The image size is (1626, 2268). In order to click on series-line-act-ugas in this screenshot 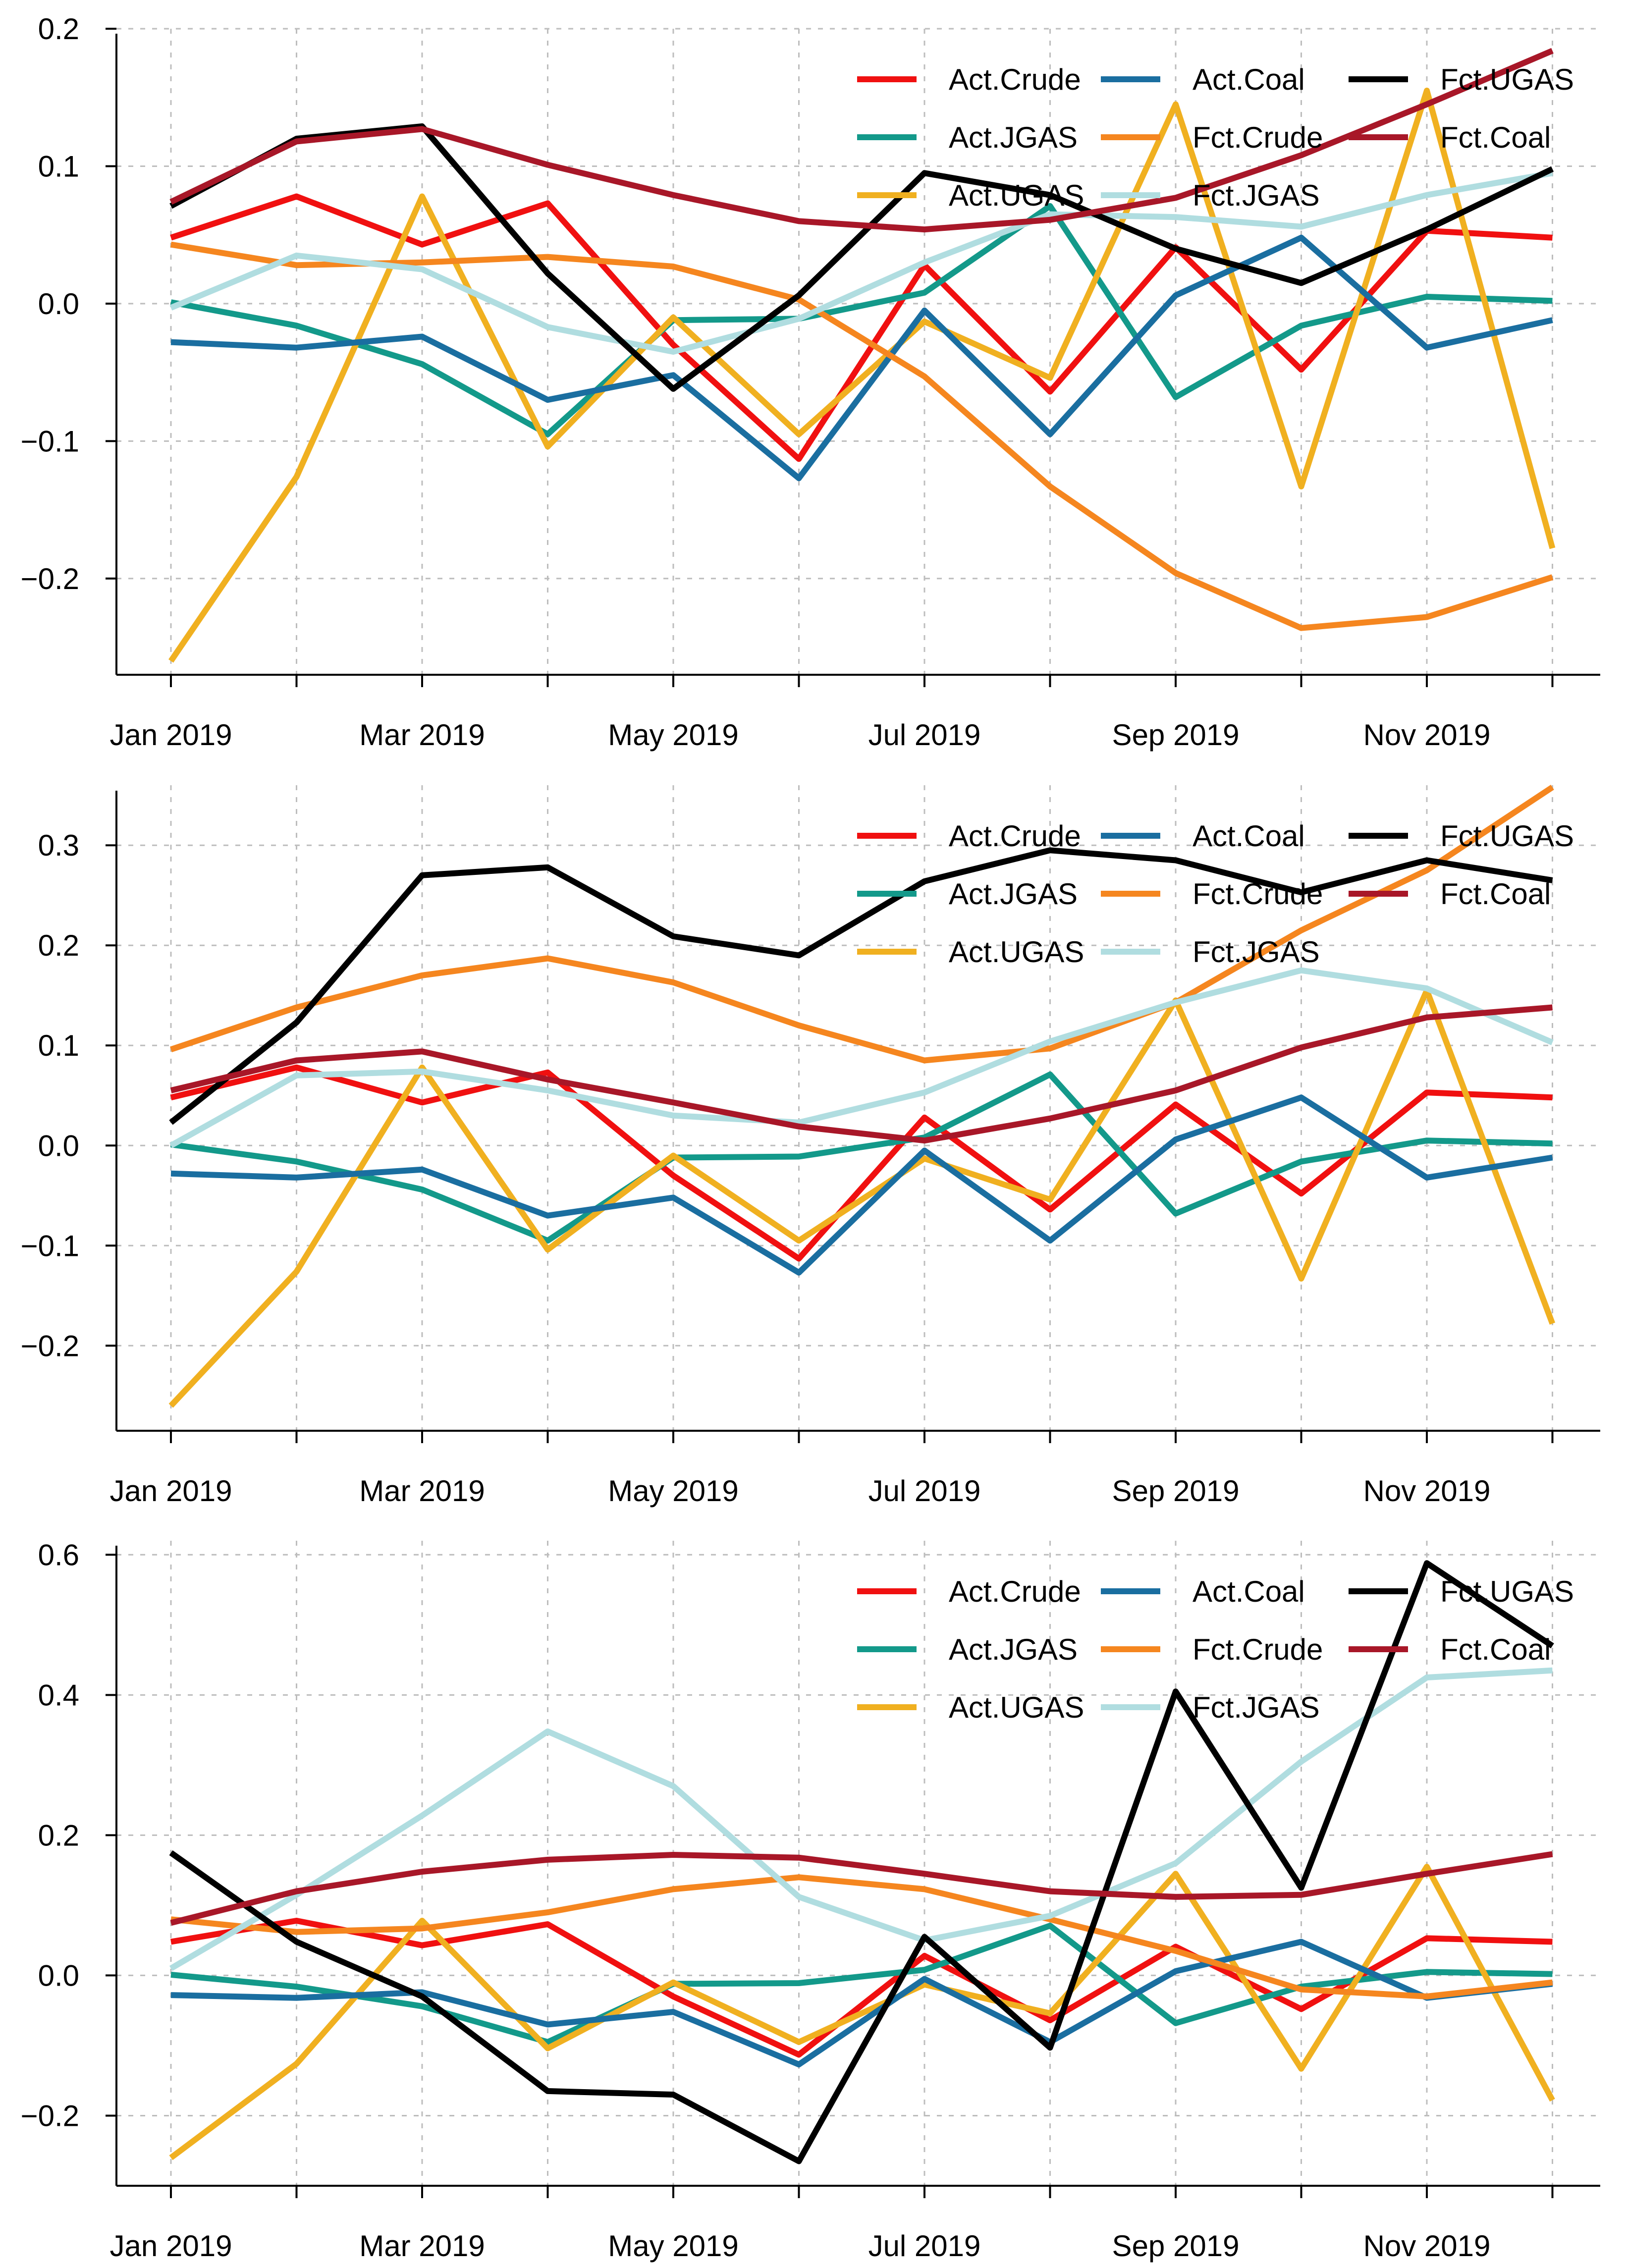, I will do `click(862, 2012)`.